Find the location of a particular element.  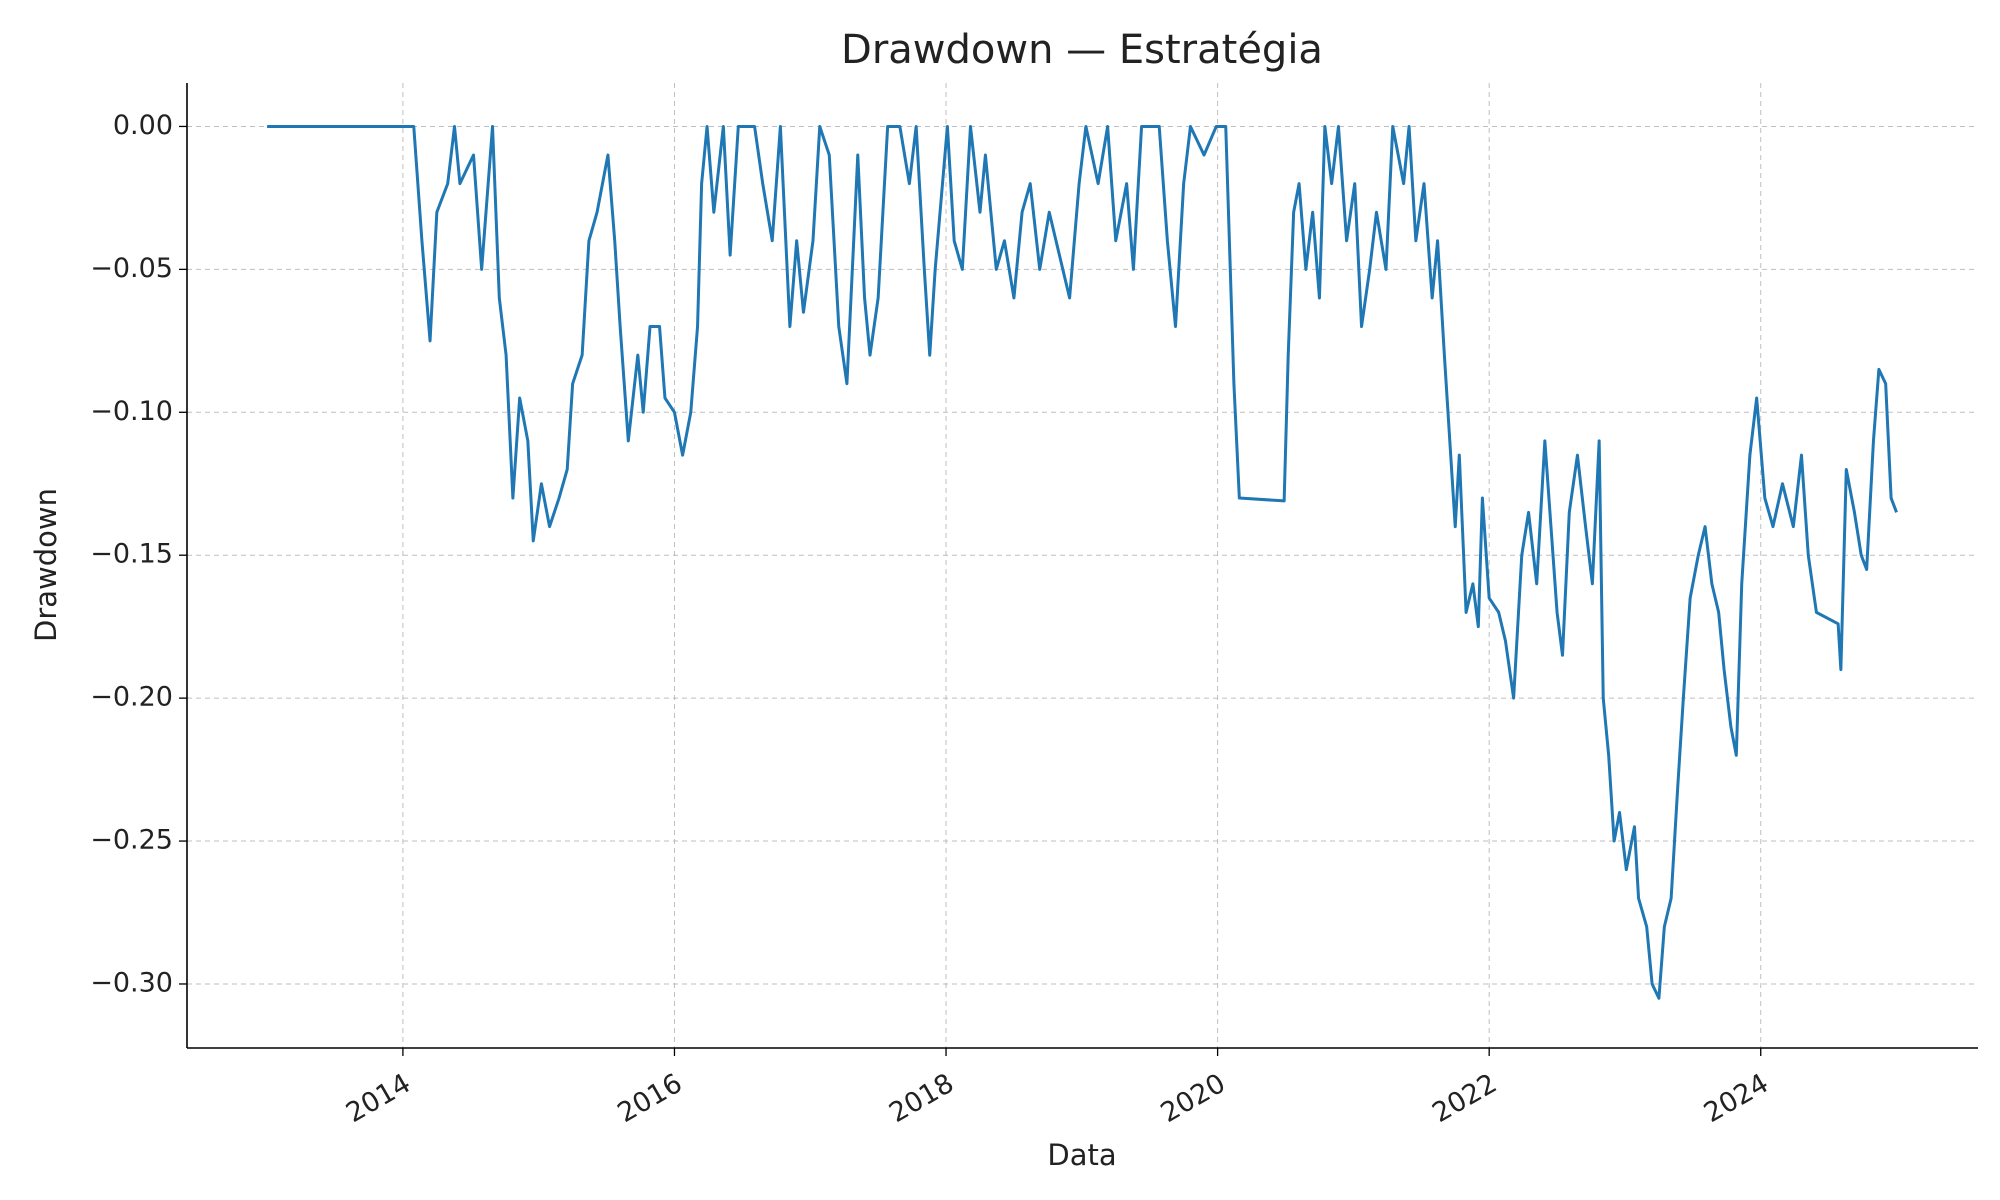

y-tick-label: −0.10 is located at coordinates (131, 411).